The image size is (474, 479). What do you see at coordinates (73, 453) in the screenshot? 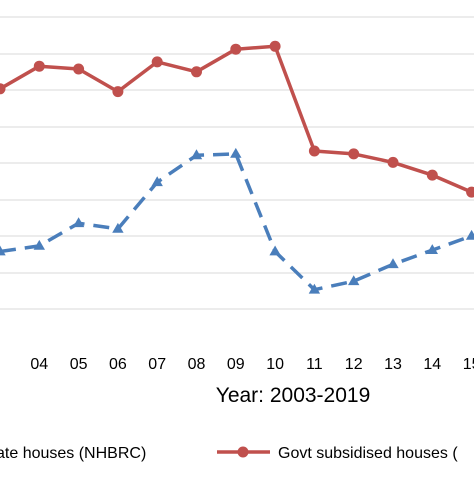
I see `legend-label: ate houses (NHBRC)` at bounding box center [73, 453].